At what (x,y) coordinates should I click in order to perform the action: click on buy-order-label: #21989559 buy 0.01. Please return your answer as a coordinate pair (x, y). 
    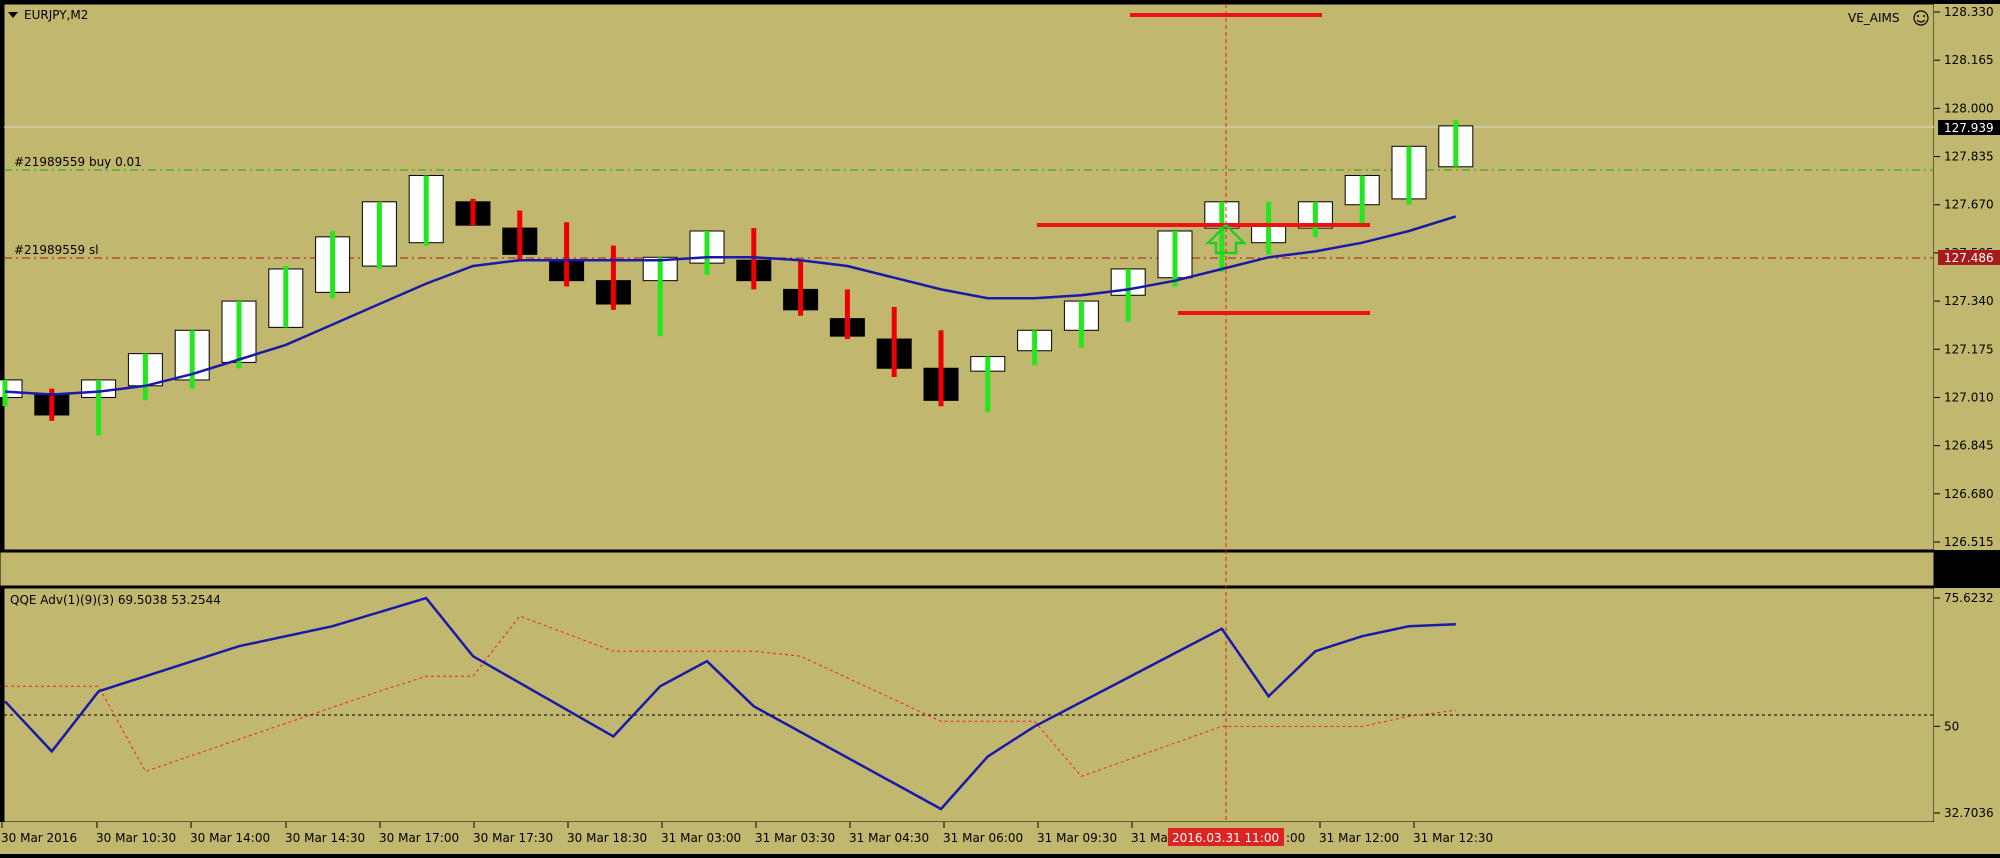
    Looking at the image, I should click on (78, 162).